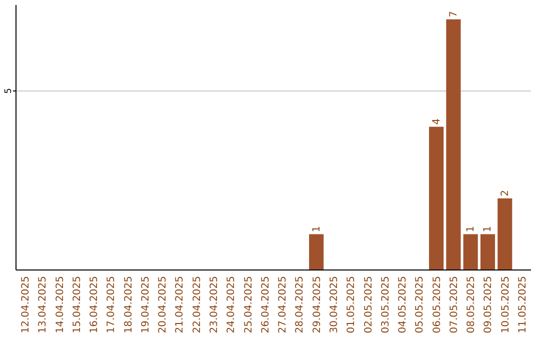 The width and height of the screenshot is (540, 340). I want to click on x-tick-label: 22.04.2025, so click(197, 305).